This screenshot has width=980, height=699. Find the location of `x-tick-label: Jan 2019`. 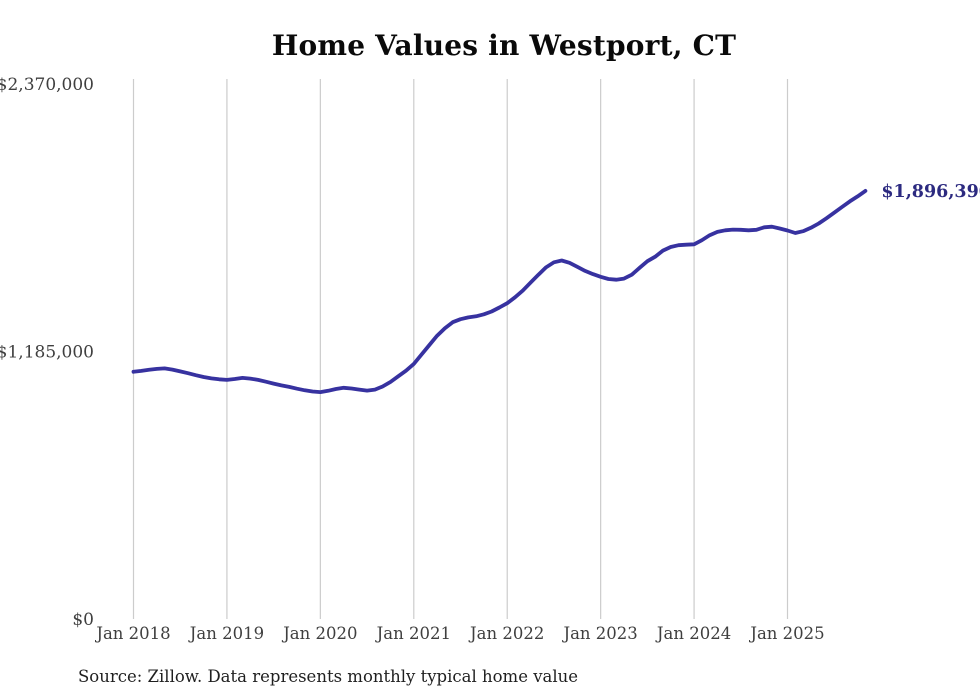

x-tick-label: Jan 2019 is located at coordinates (226, 633).